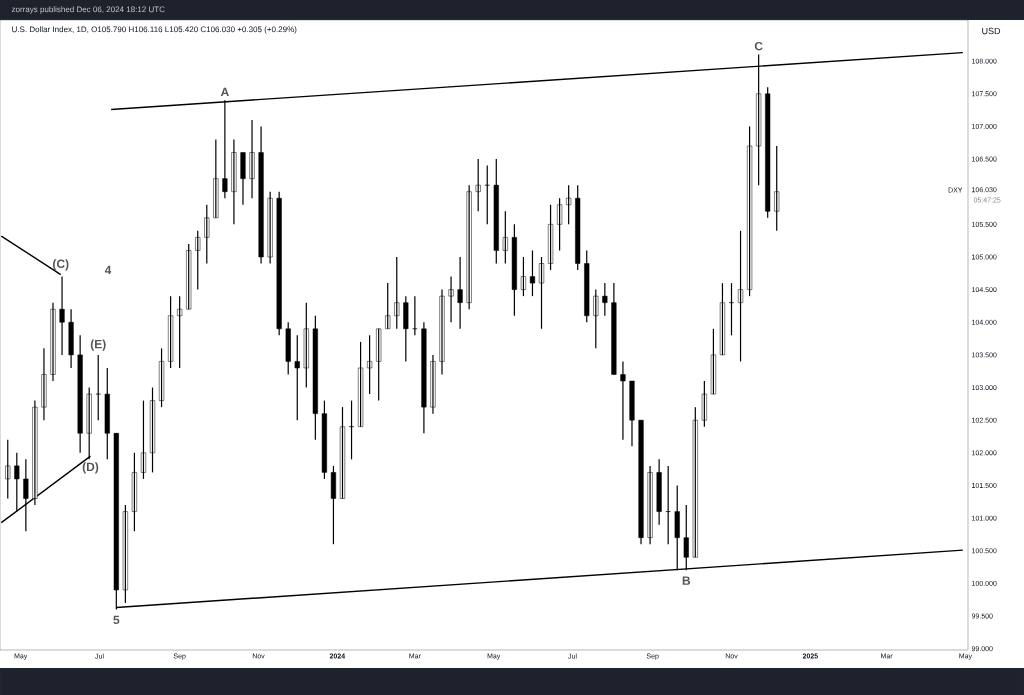 This screenshot has height=695, width=1024. I want to click on annotation: (C), so click(61, 265).